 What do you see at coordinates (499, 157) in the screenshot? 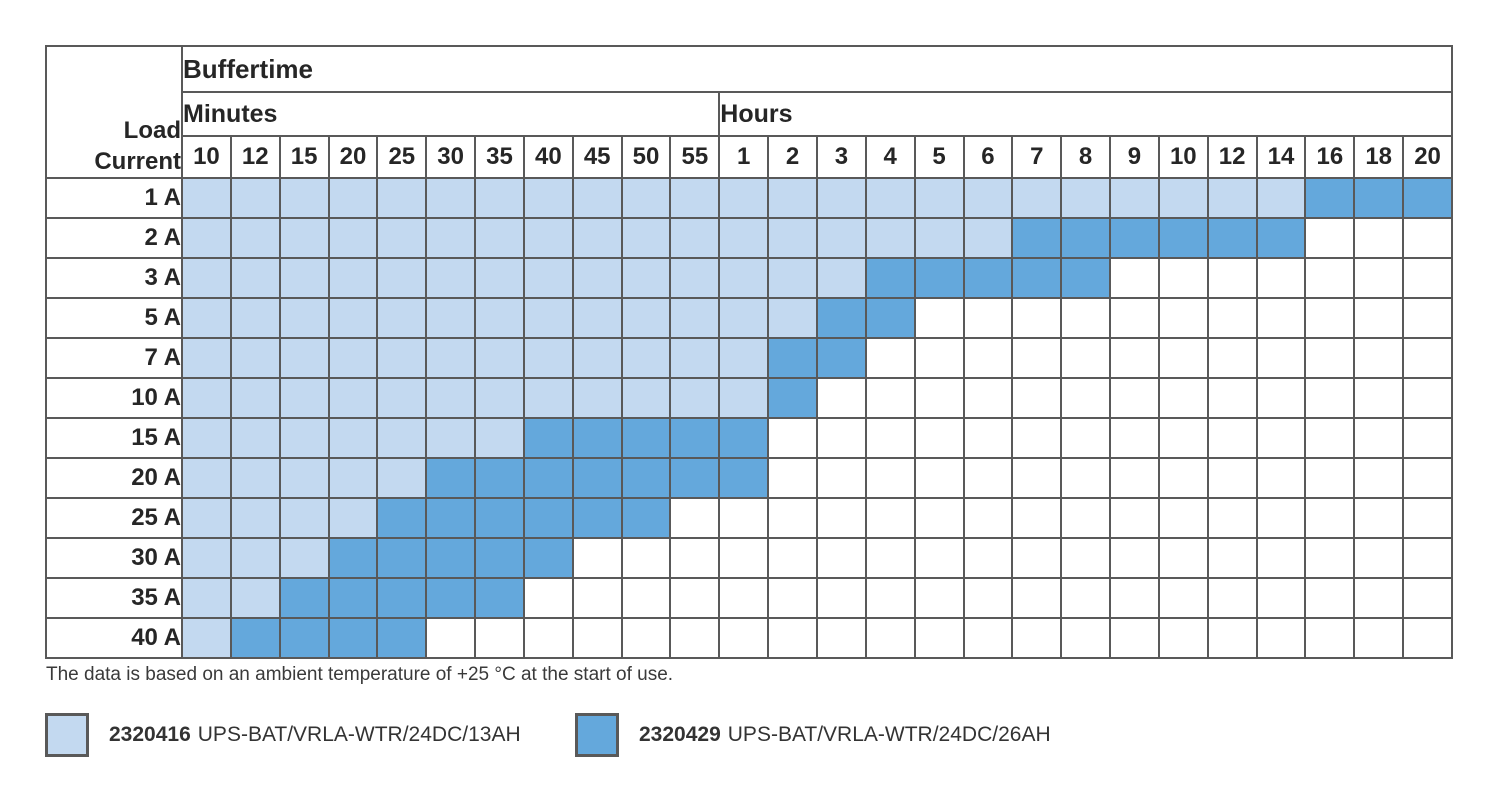
I see `col-header-m35: 35` at bounding box center [499, 157].